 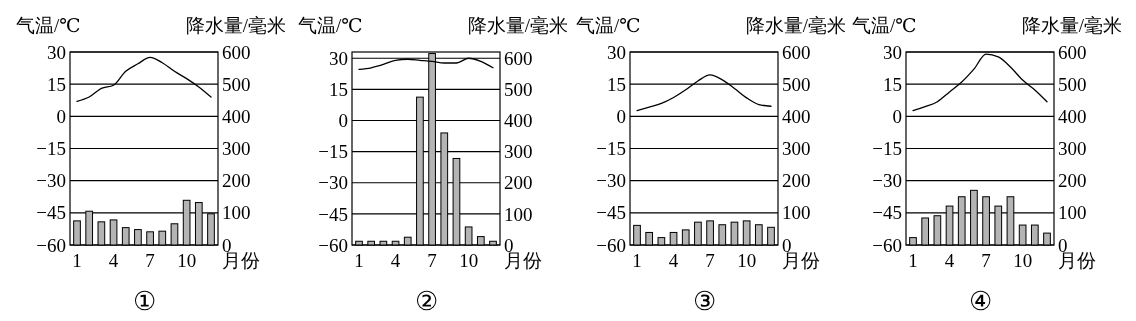 I want to click on text: ①, so click(x=144, y=301).